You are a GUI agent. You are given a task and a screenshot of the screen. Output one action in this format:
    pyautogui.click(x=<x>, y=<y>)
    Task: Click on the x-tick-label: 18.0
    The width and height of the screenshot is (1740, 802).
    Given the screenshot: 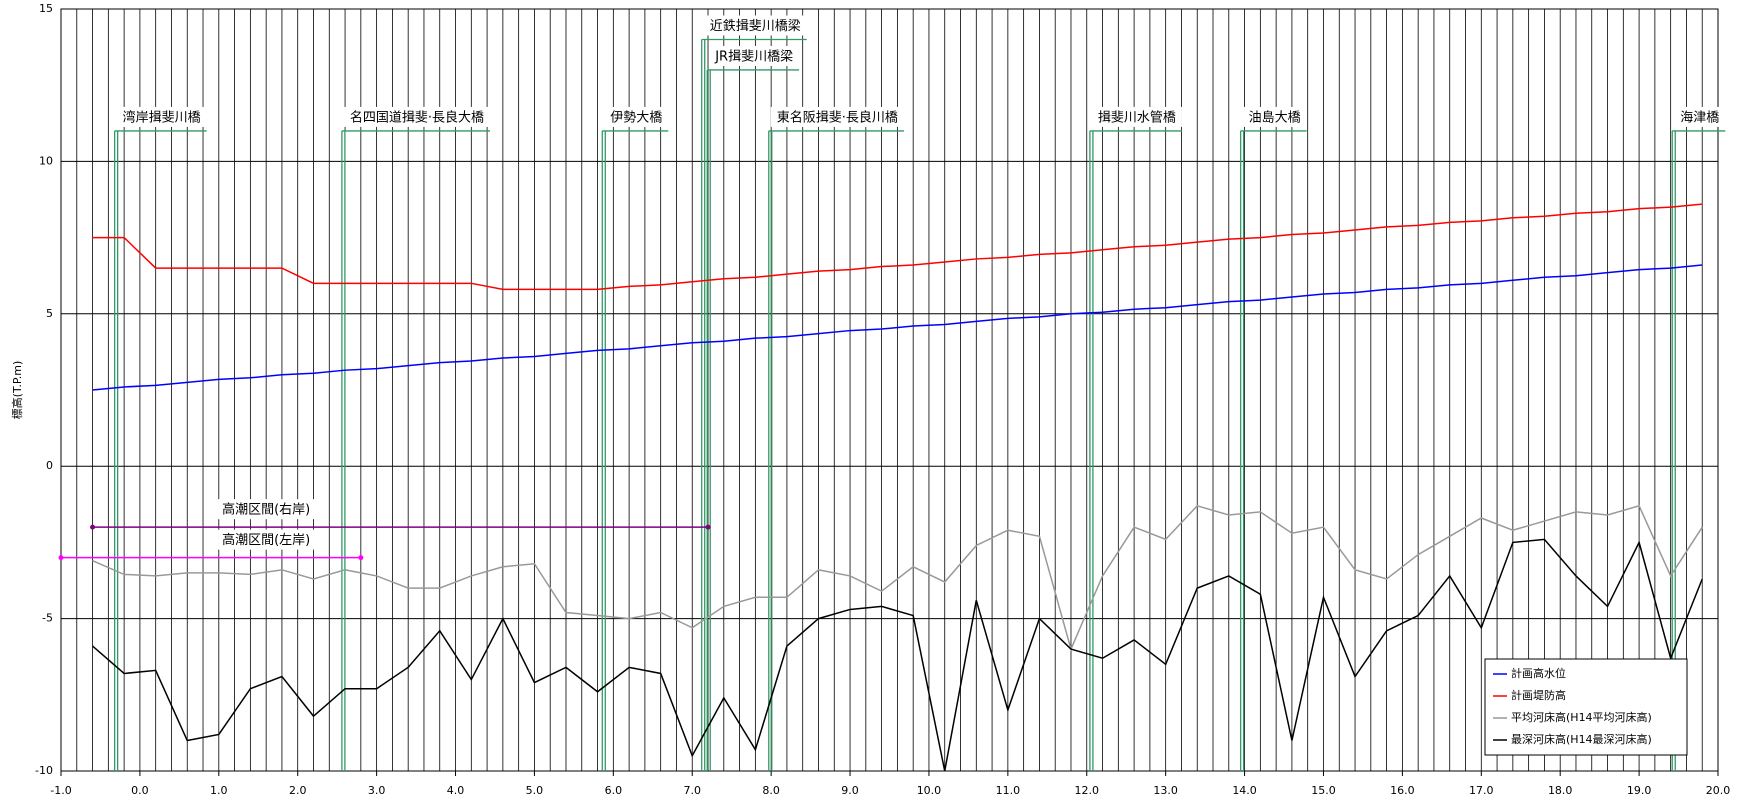 What is the action you would take?
    pyautogui.click(x=1560, y=790)
    